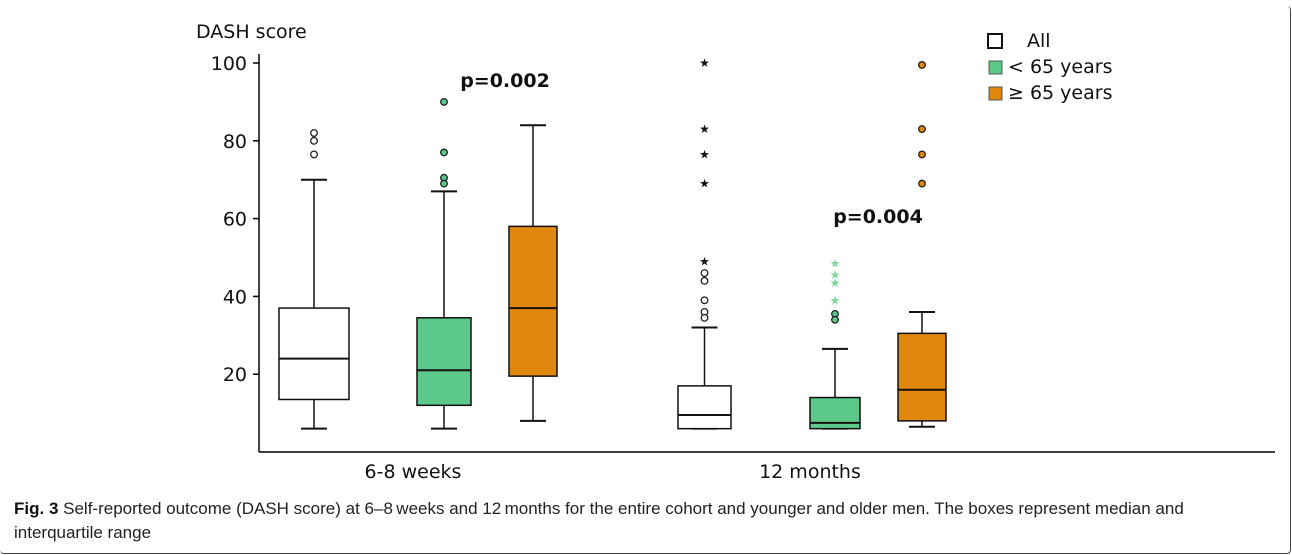 This screenshot has height=555, width=1292. Describe the element at coordinates (922, 244) in the screenshot. I see `box-months-old` at that location.